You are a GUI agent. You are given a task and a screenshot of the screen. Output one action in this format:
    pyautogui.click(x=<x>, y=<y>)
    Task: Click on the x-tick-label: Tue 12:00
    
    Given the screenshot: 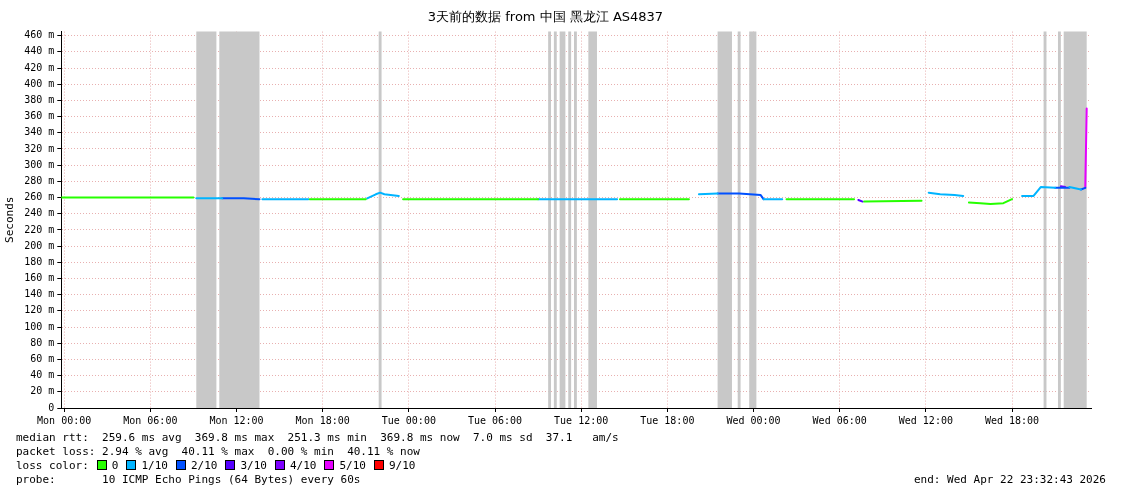 What is the action you would take?
    pyautogui.click(x=581, y=420)
    